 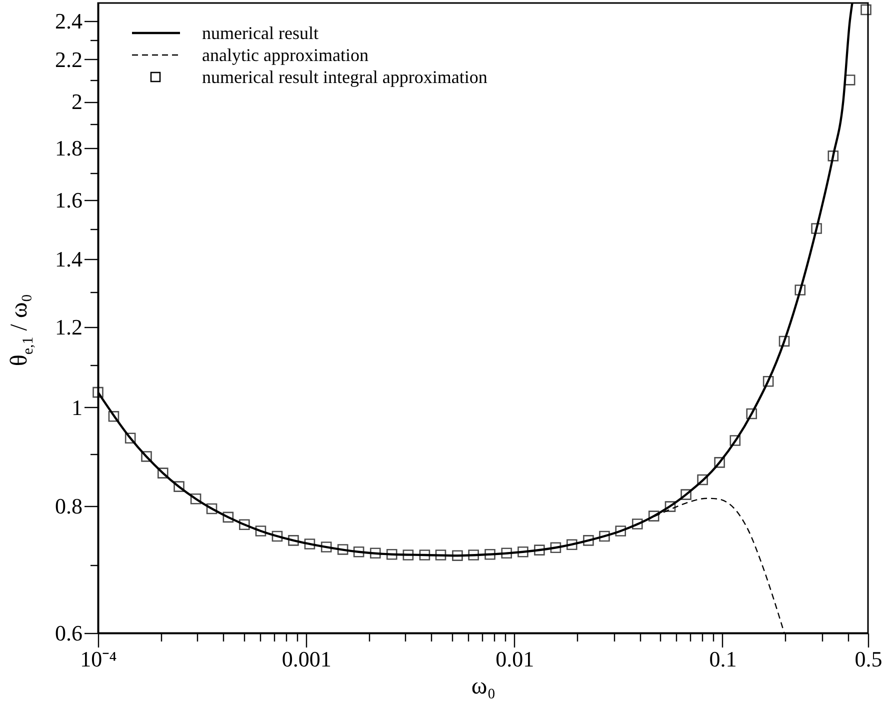 What do you see at coordinates (68, 200) in the screenshot?
I see `y-tick-label: 1.6` at bounding box center [68, 200].